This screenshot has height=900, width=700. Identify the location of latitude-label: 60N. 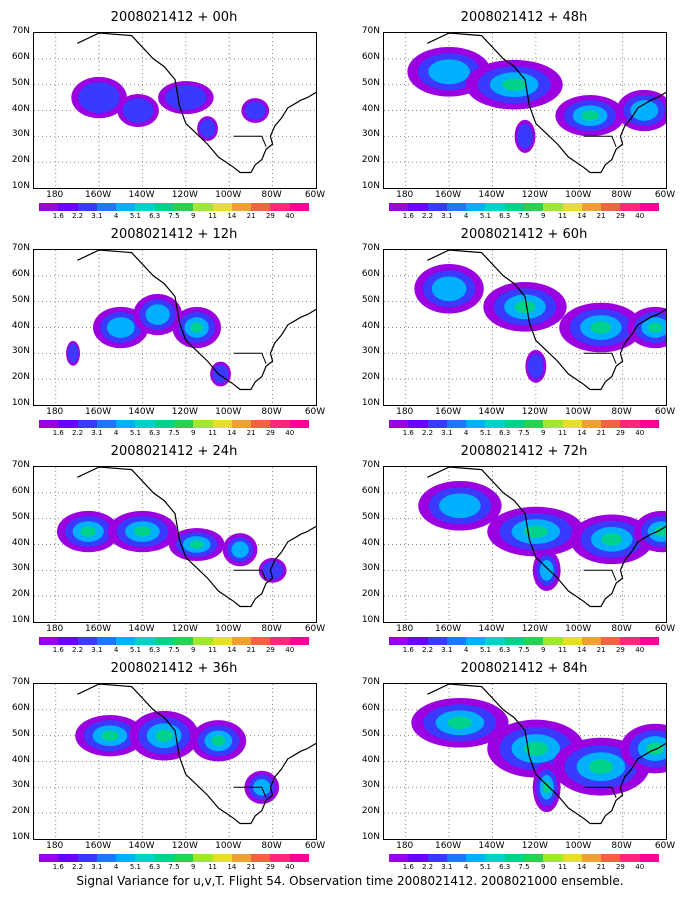
(20, 273).